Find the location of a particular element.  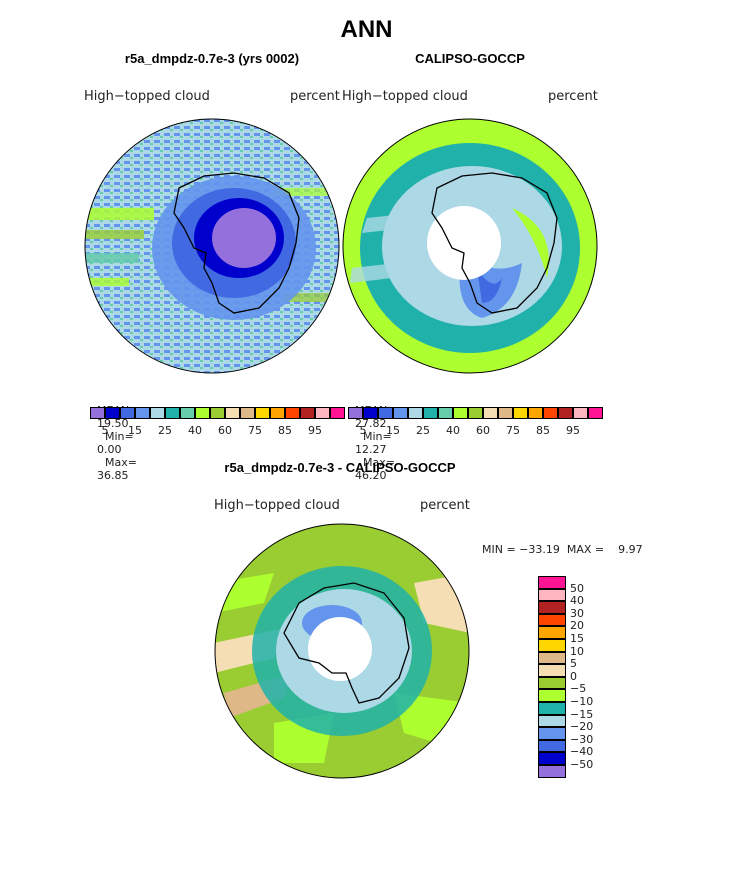

panel2-colorbar-tick: 25 is located at coordinates (423, 430).